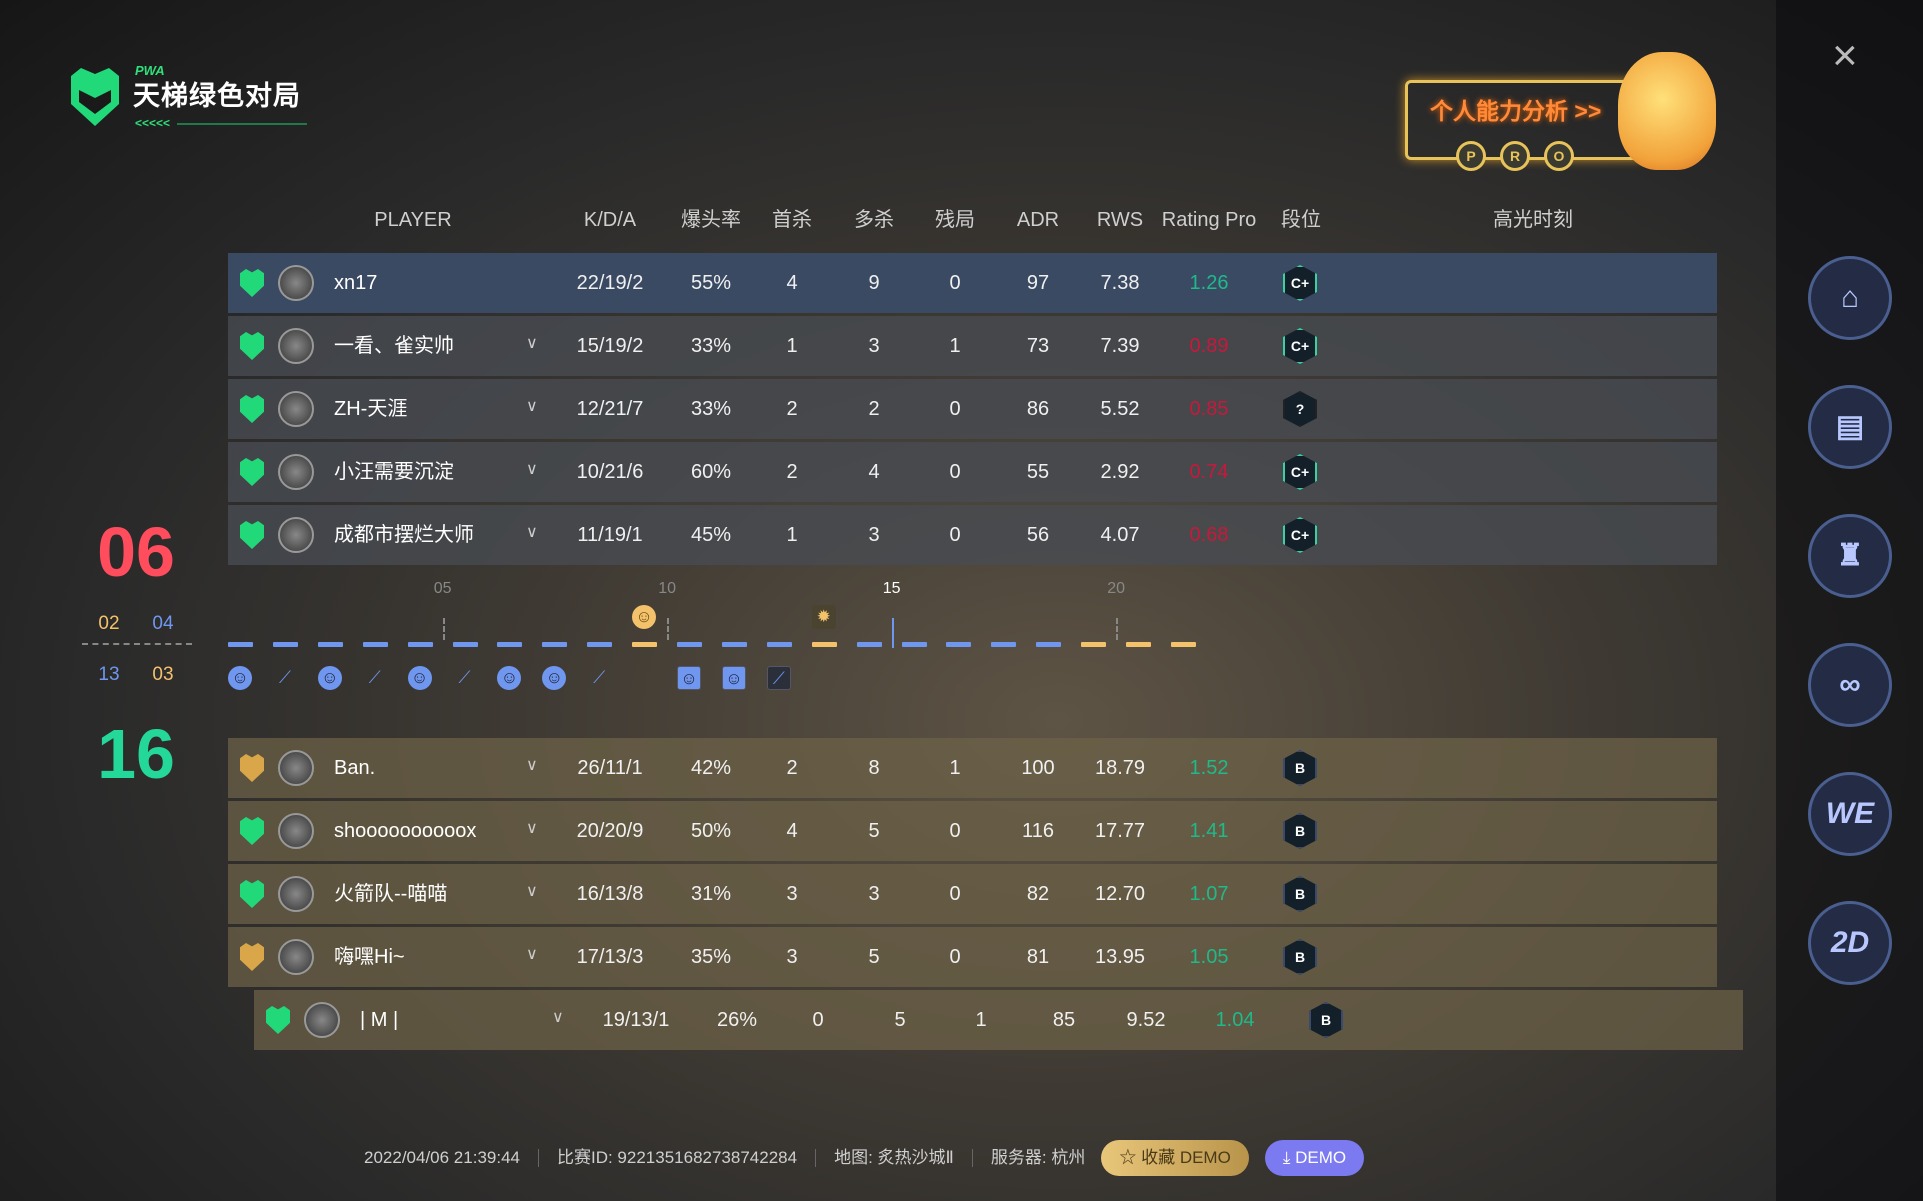 The height and width of the screenshot is (1201, 1923). What do you see at coordinates (1301, 220) in the screenshot?
I see `column-header-rank: 段位` at bounding box center [1301, 220].